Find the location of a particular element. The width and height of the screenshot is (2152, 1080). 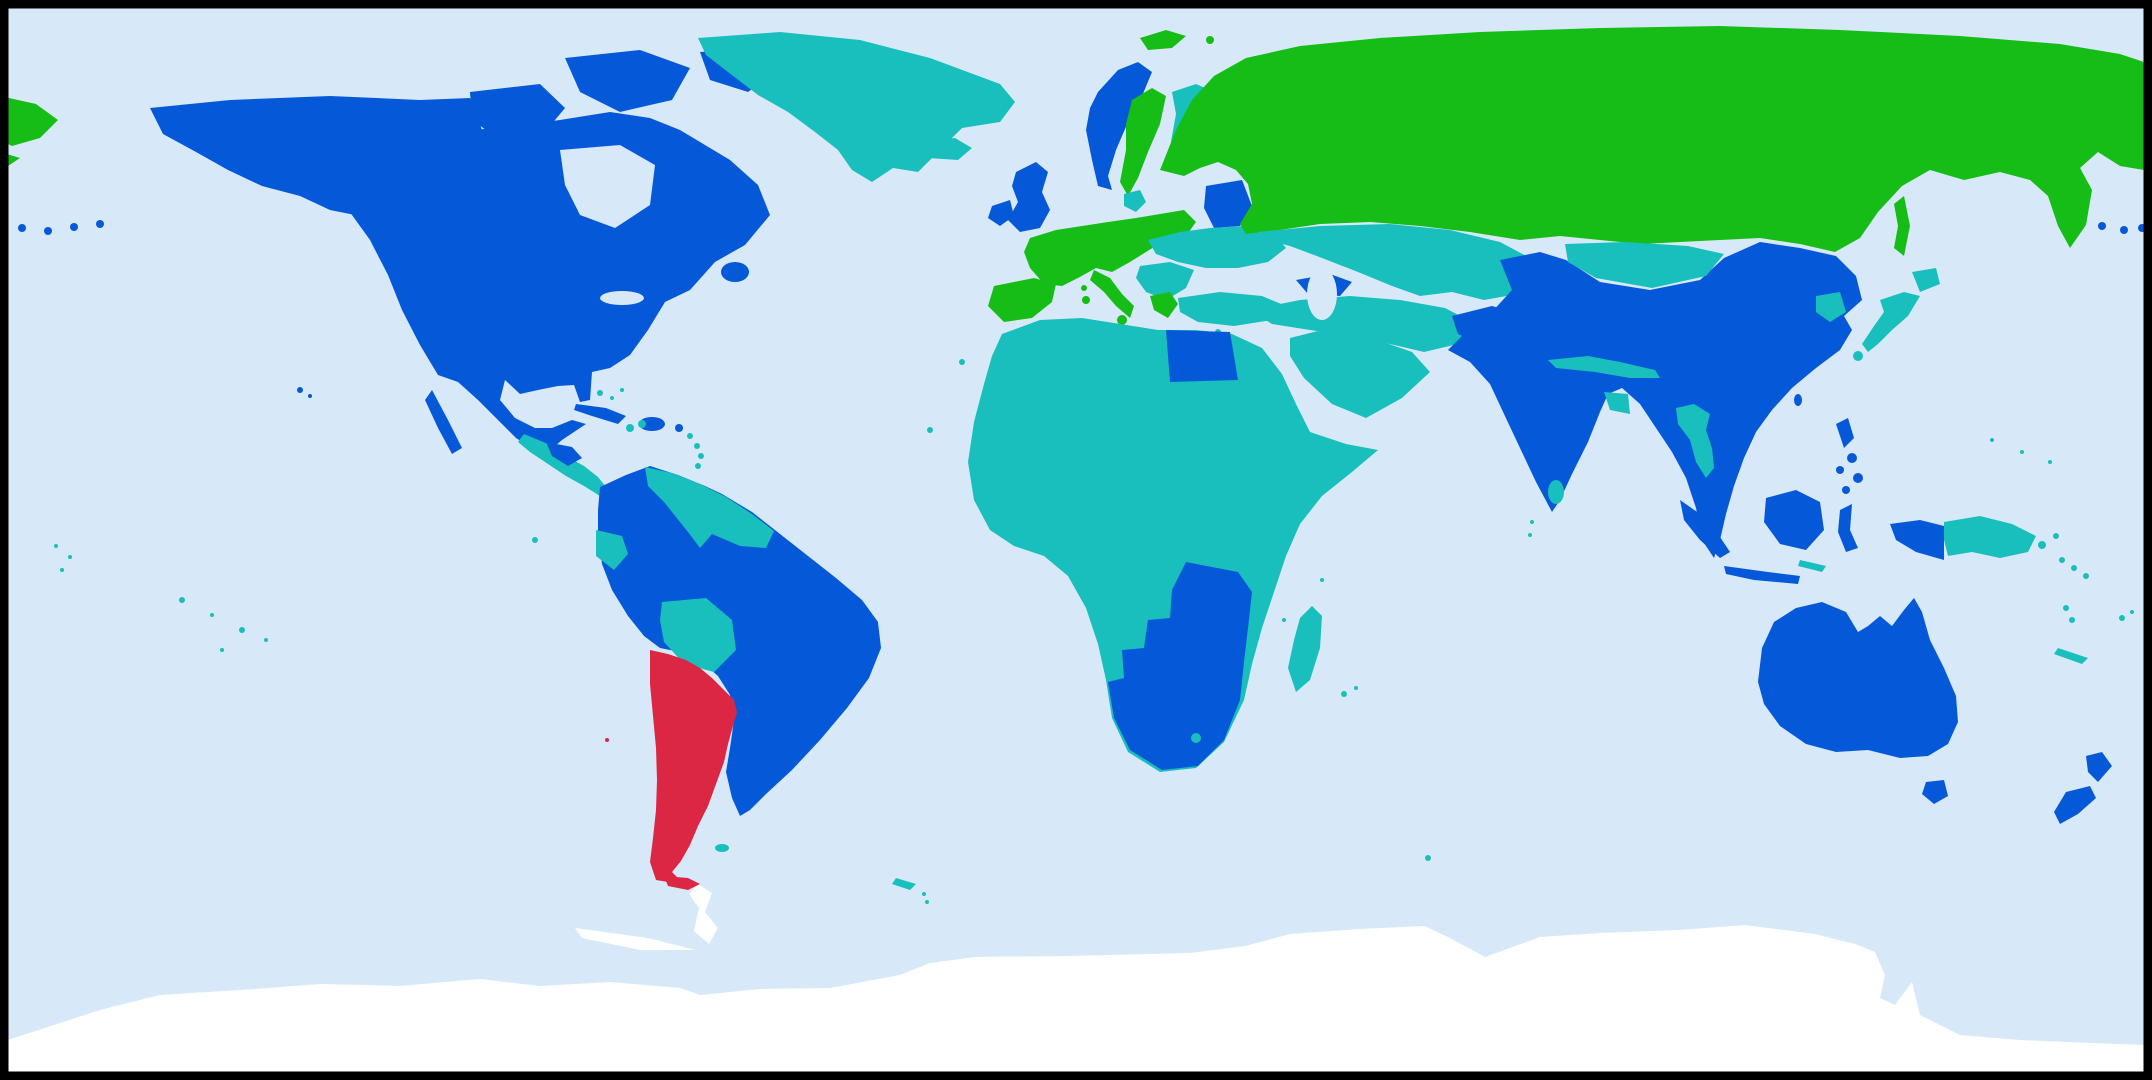

seychelles is located at coordinates (1322, 580).